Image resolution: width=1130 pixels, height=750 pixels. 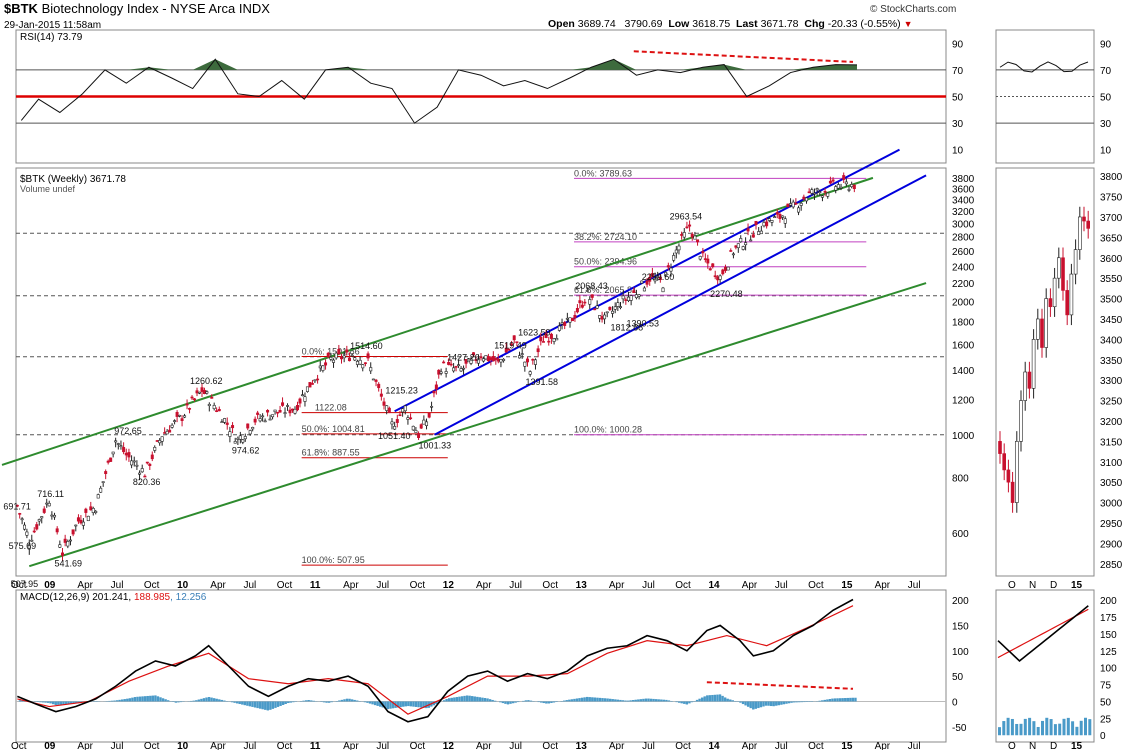 What do you see at coordinates (958, 98) in the screenshot?
I see `rsi-tick-label: 50` at bounding box center [958, 98].